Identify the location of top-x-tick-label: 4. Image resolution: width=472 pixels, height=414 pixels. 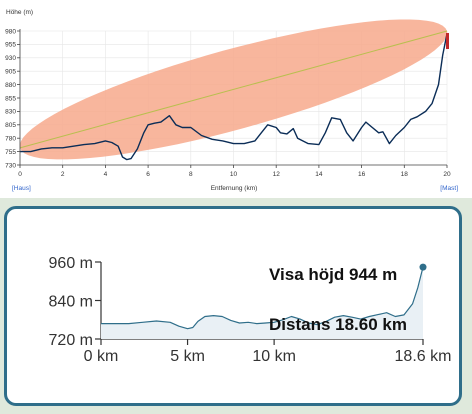
(106, 174).